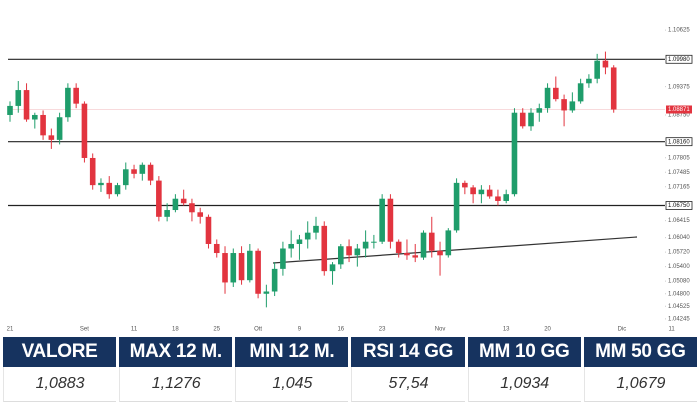  I want to click on x-tick-label: 20, so click(547, 330).